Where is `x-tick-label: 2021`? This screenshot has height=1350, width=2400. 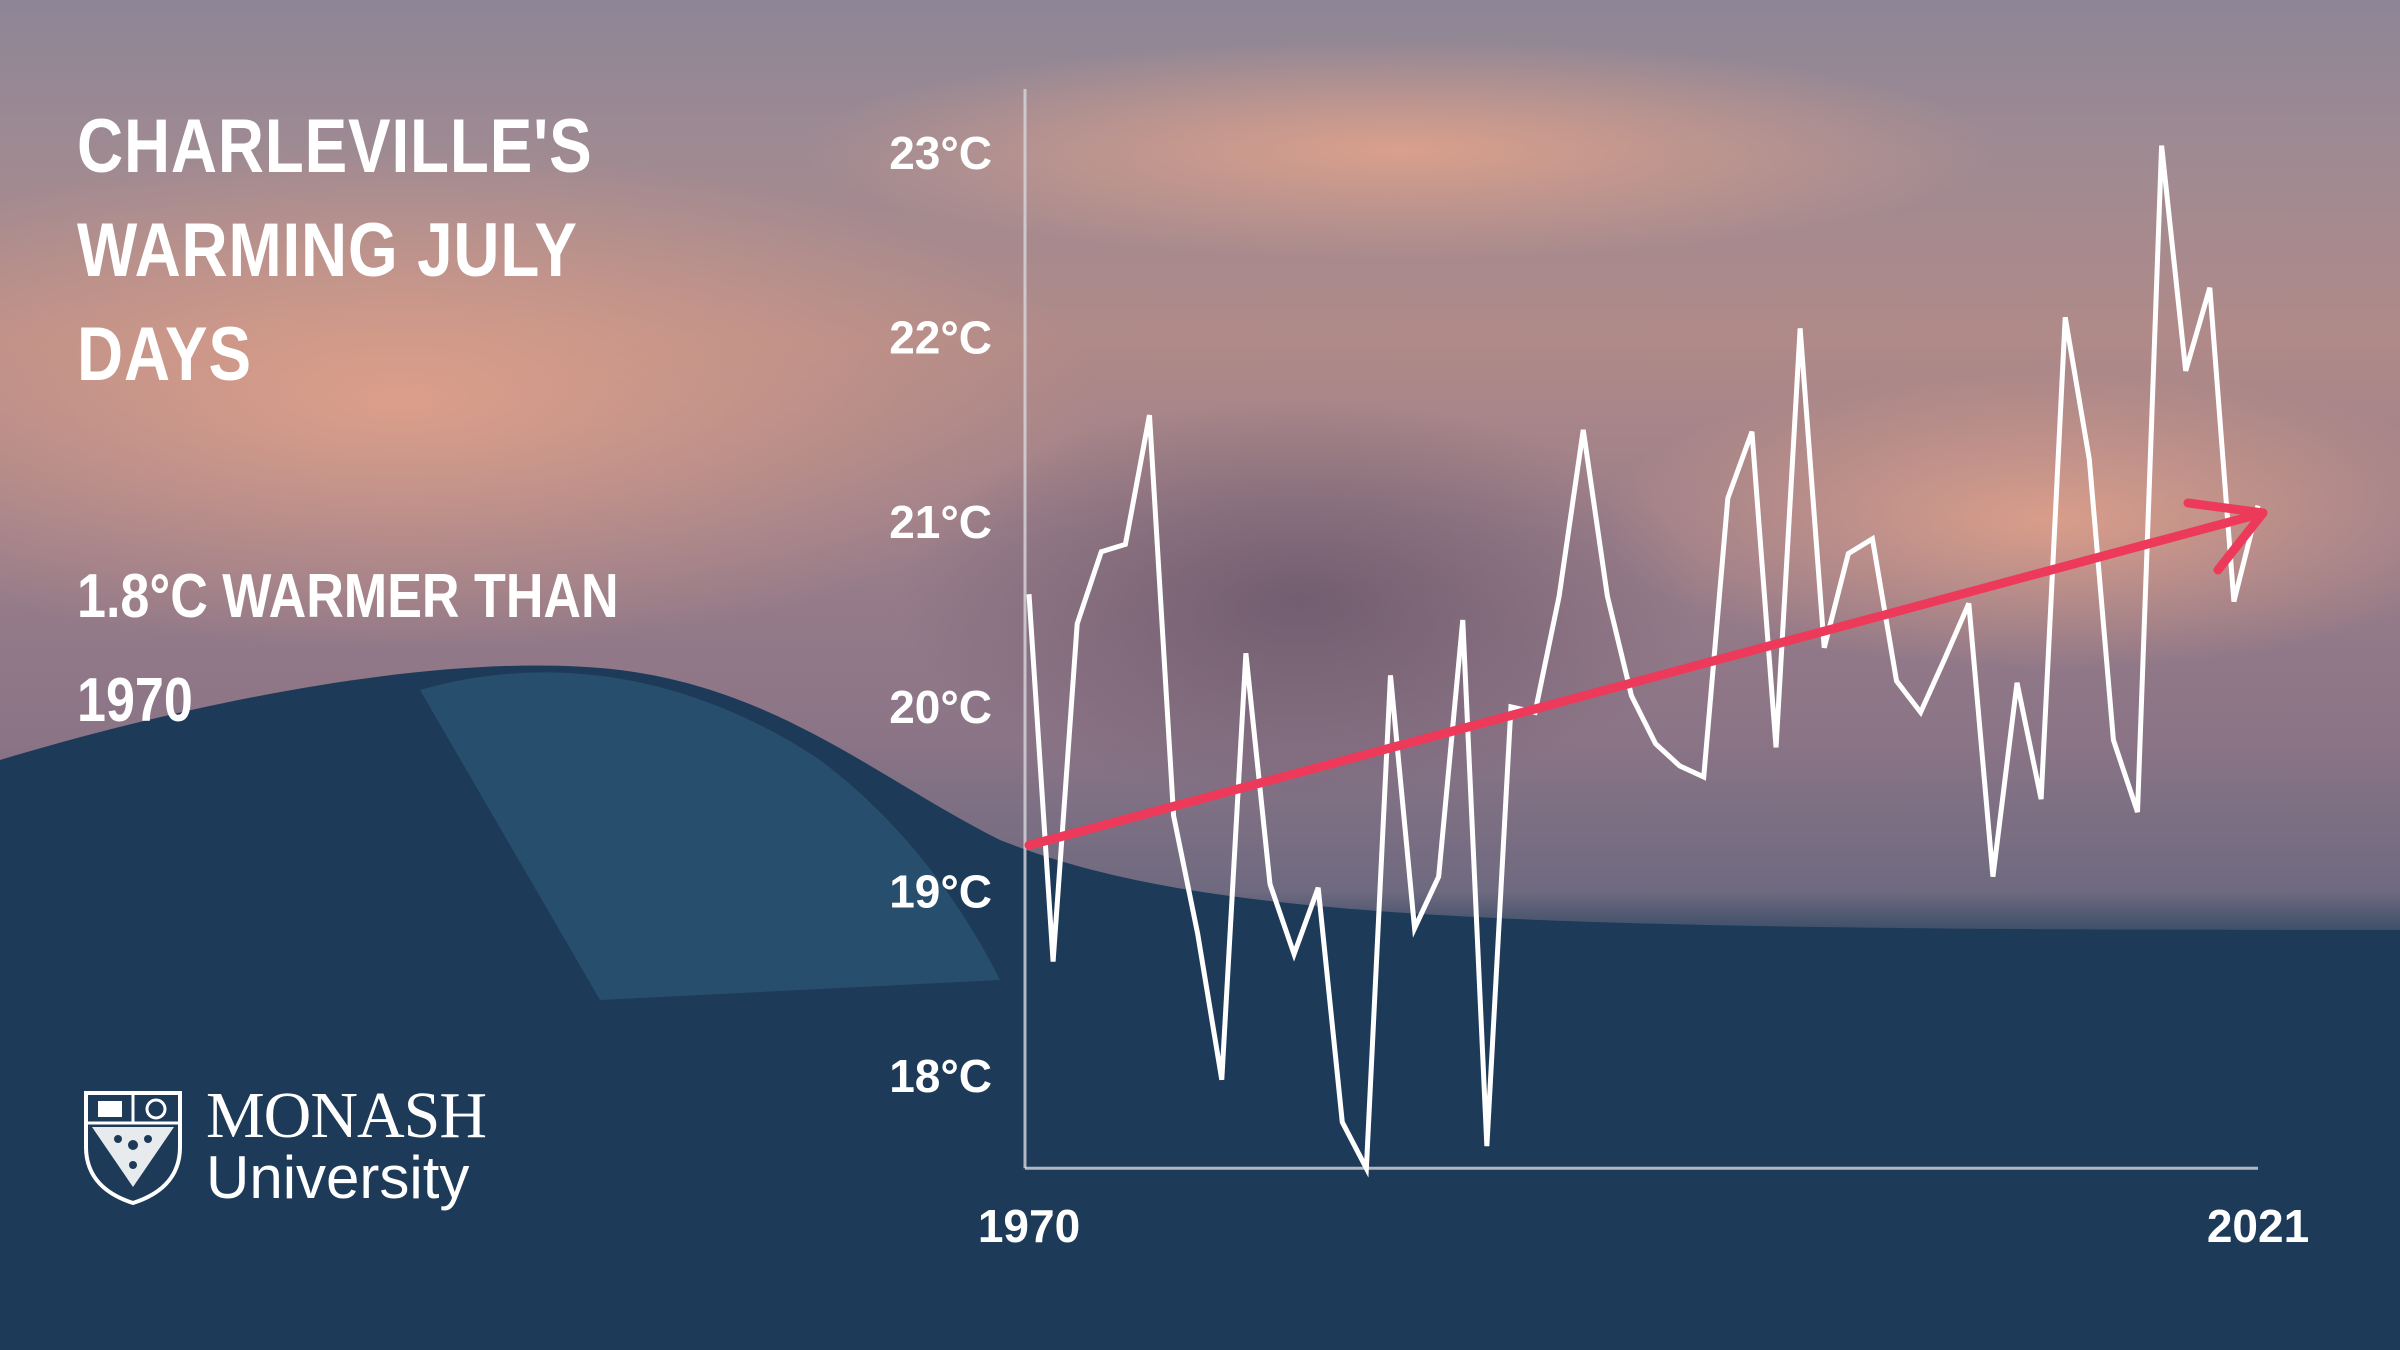
x-tick-label: 2021 is located at coordinates (2258, 1226).